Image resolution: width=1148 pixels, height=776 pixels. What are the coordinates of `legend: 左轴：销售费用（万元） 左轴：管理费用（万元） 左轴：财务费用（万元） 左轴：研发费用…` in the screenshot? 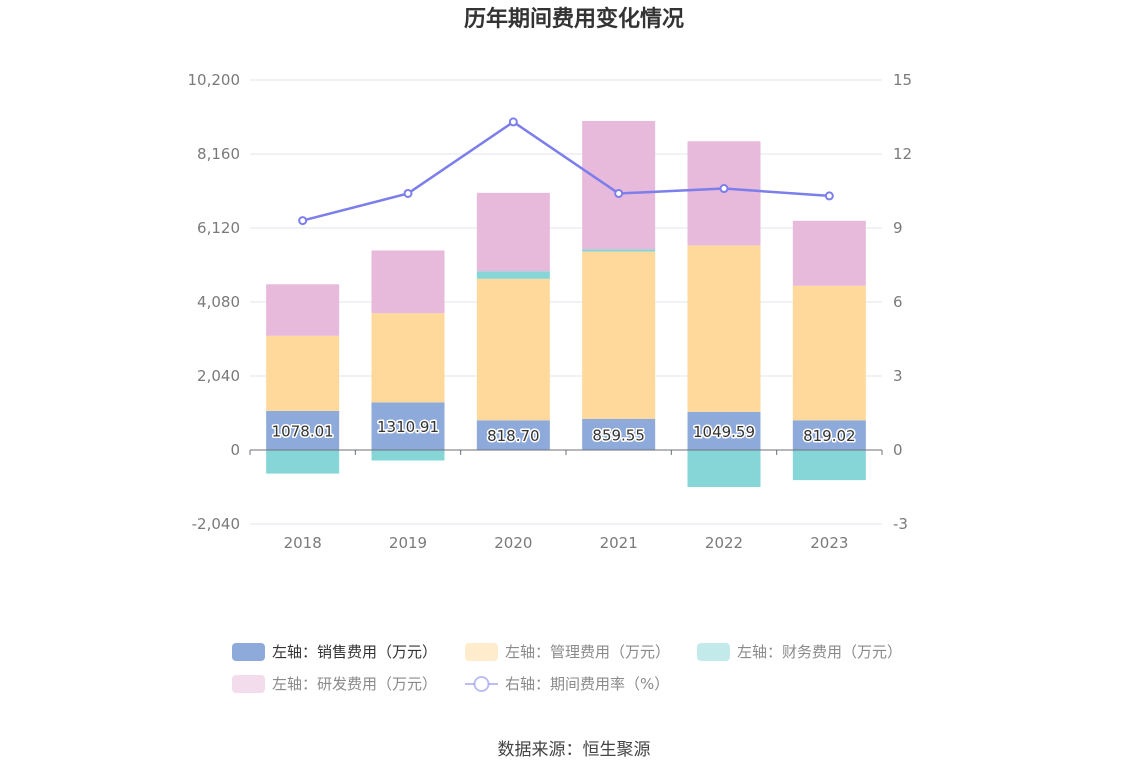 It's located at (567, 668).